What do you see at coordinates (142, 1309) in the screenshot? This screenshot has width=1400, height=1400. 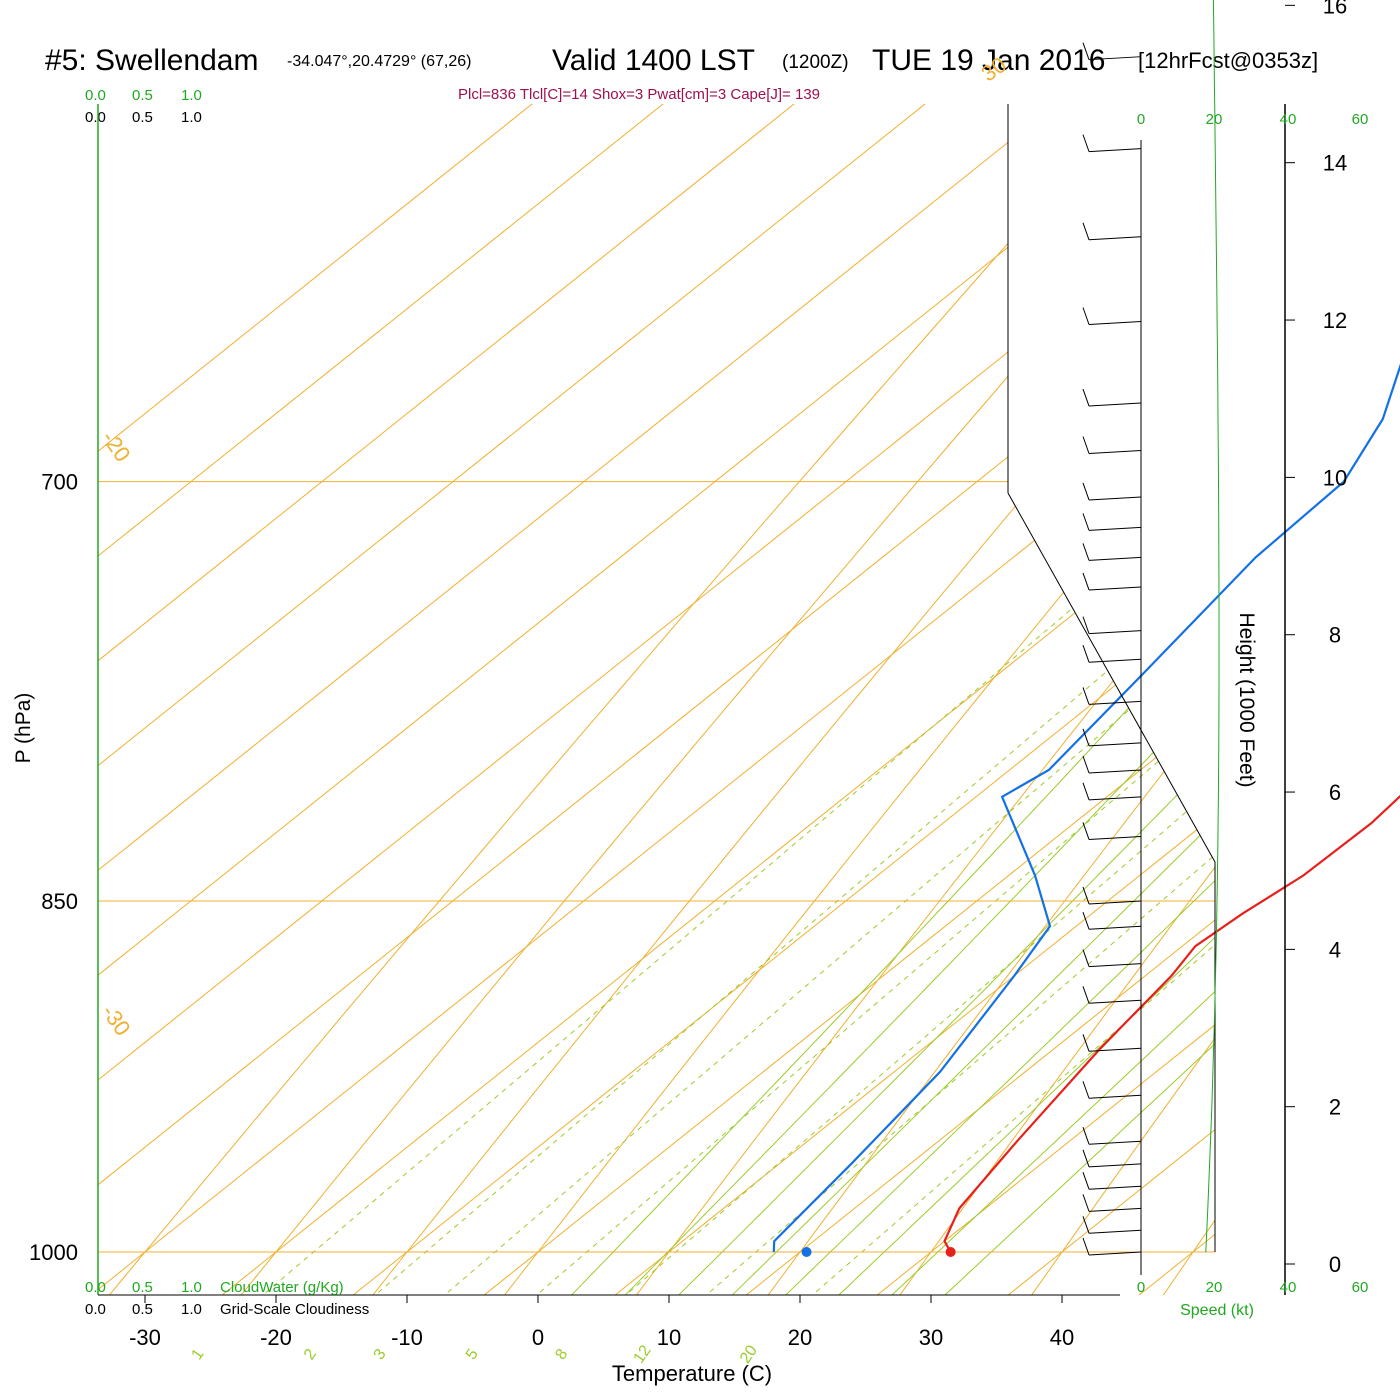 I see `bottom-black-scale-1: 0.5` at bounding box center [142, 1309].